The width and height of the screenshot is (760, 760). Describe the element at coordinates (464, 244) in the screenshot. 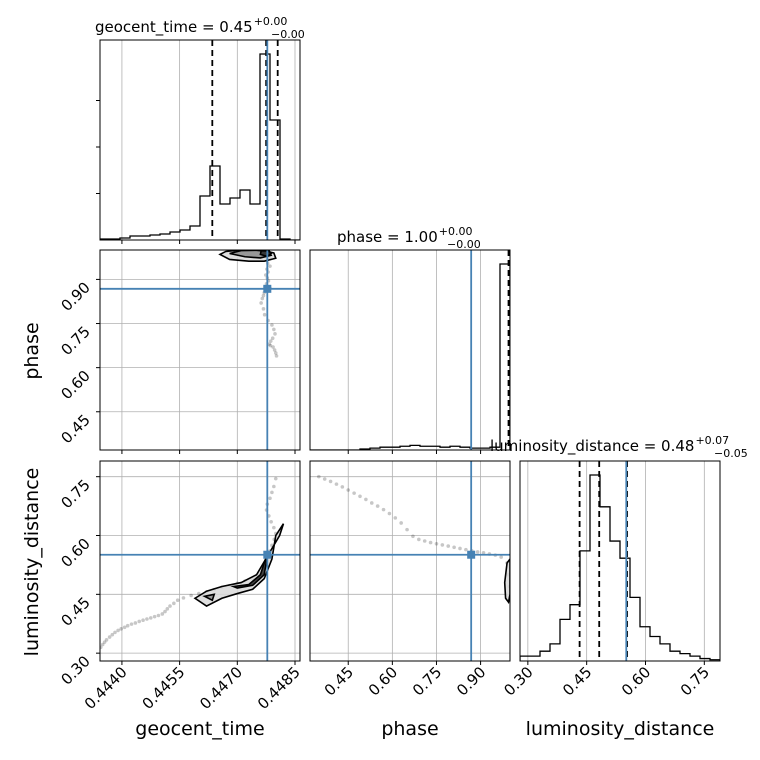

I see `title-phase-minus: −0.00` at that location.